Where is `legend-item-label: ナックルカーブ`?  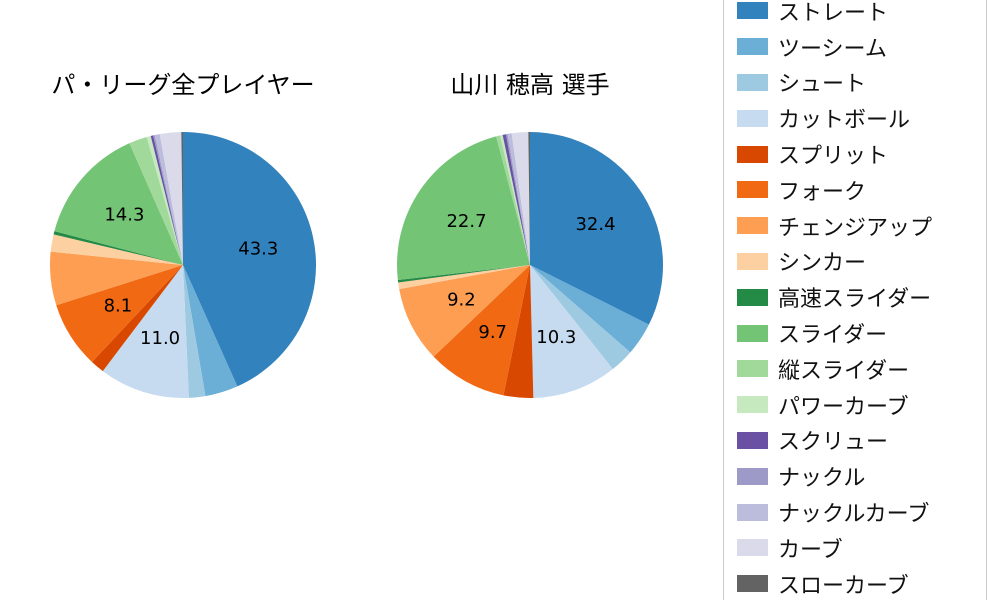
legend-item-label: ナックルカーブ is located at coordinates (854, 515).